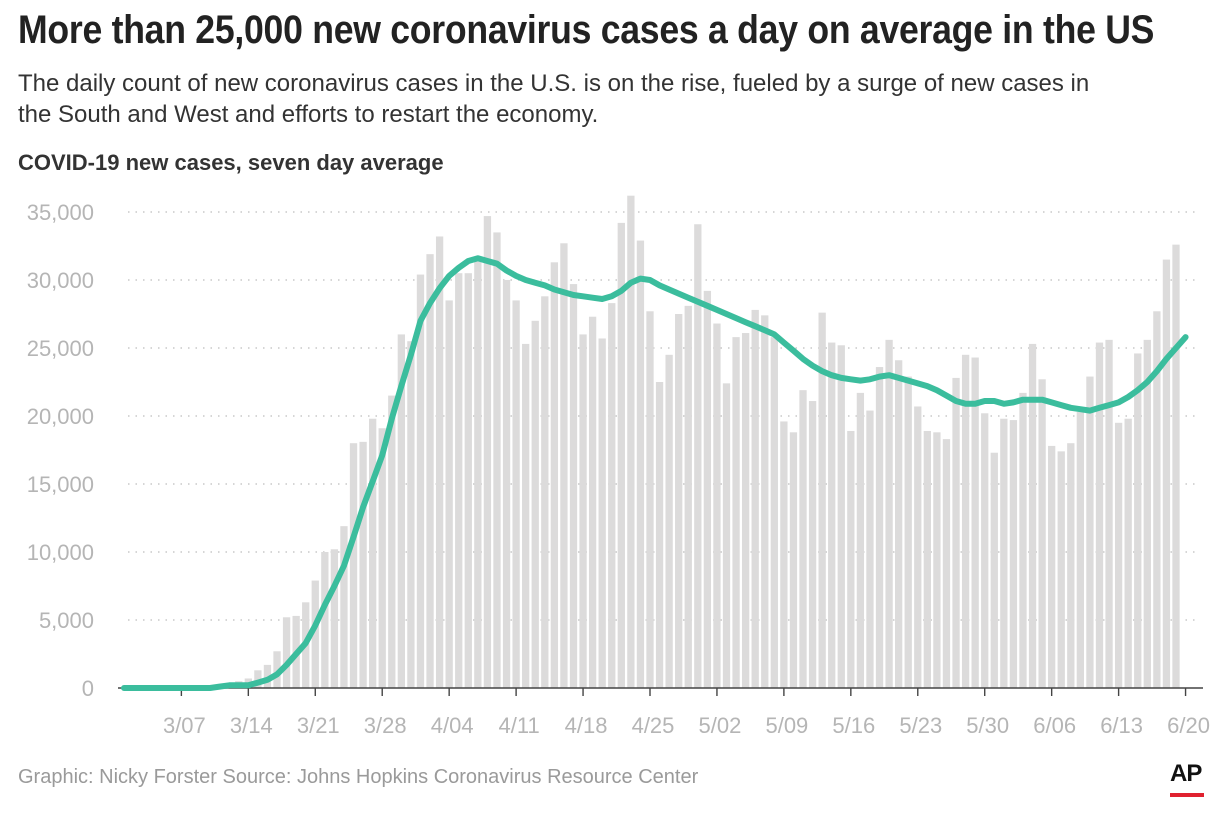  I want to click on ap-logo-text: AP, so click(1186, 773).